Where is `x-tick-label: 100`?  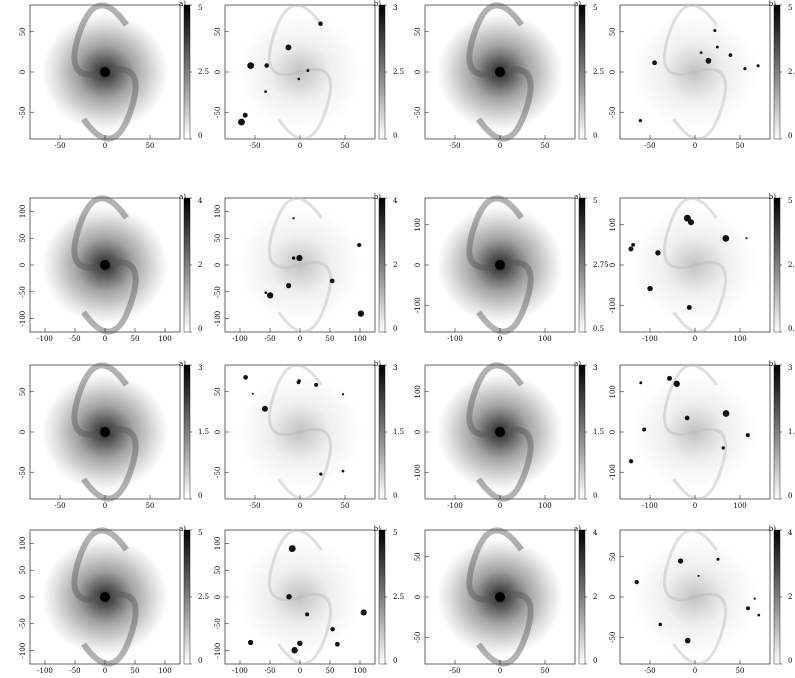
x-tick-label: 100 is located at coordinates (164, 339).